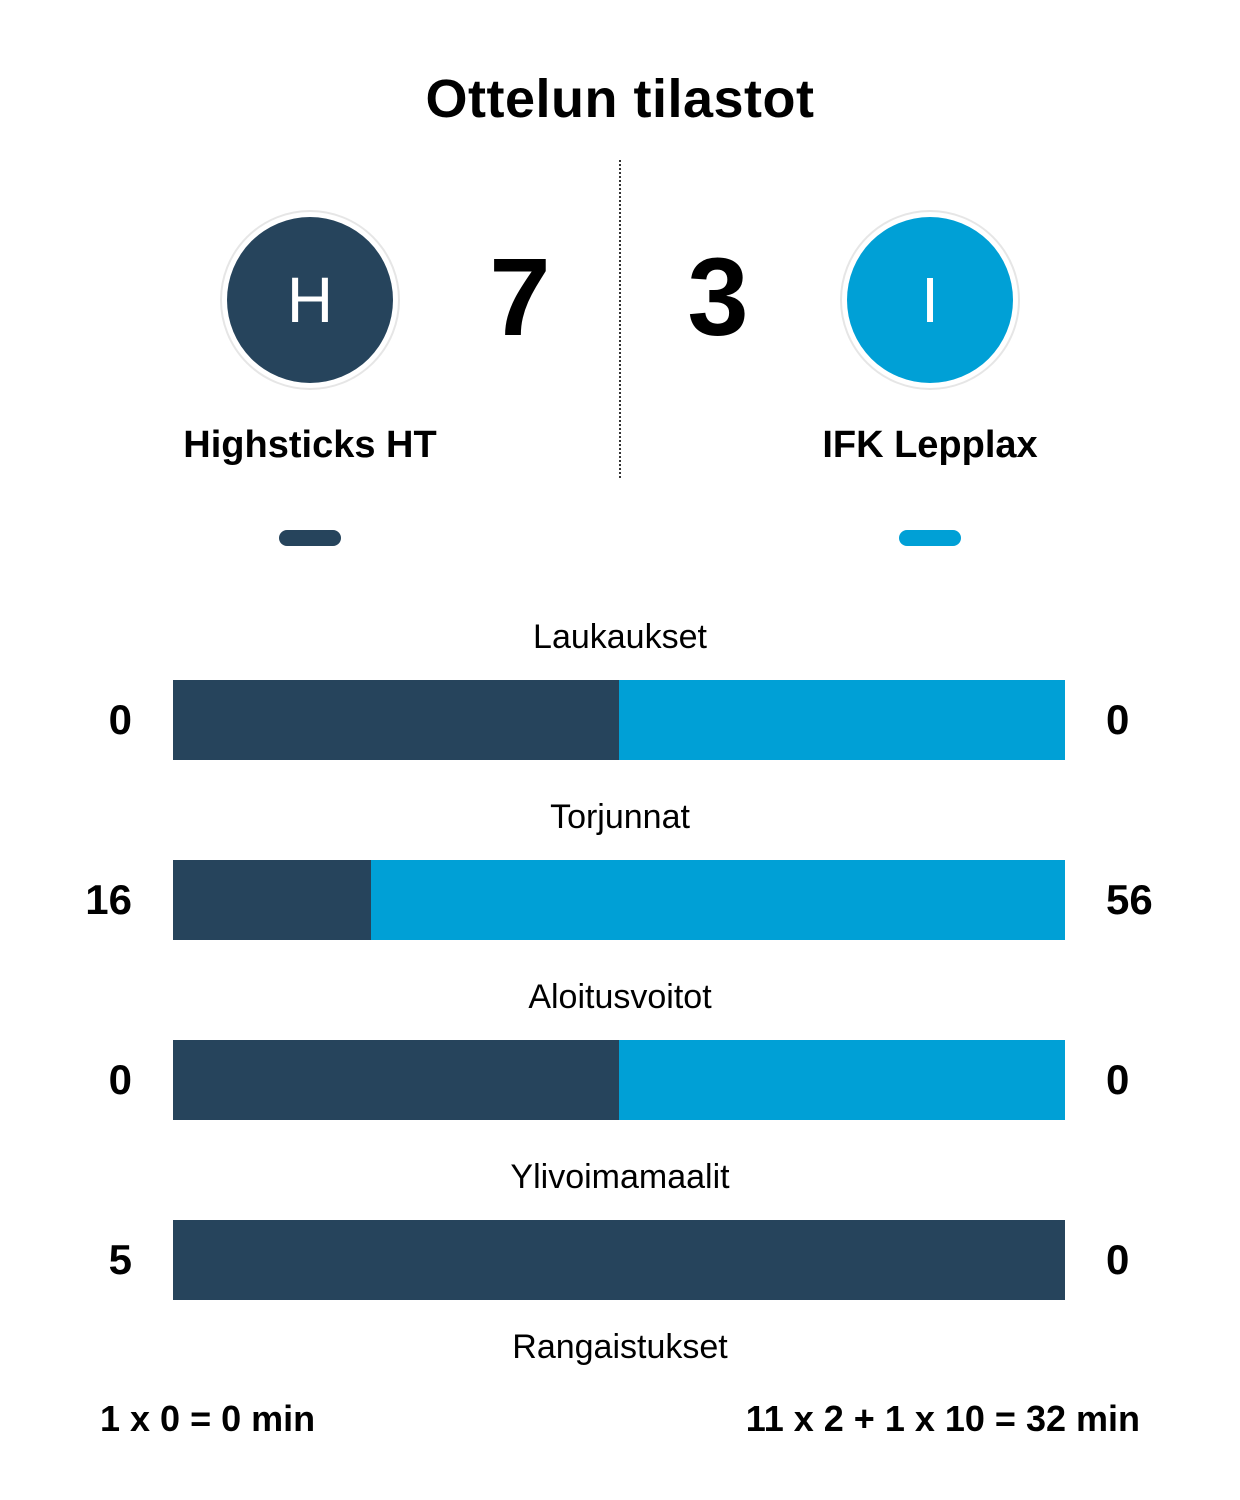 Image resolution: width=1240 pixels, height=1500 pixels. I want to click on stat-away-value-shots: 0, so click(1118, 719).